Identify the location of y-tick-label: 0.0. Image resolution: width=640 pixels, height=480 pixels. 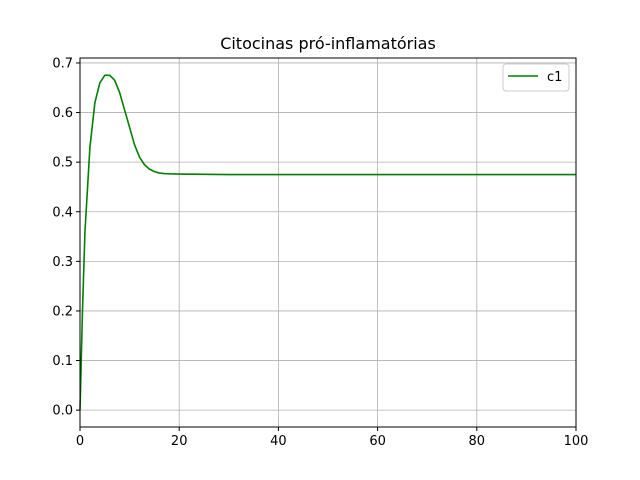
(62, 411).